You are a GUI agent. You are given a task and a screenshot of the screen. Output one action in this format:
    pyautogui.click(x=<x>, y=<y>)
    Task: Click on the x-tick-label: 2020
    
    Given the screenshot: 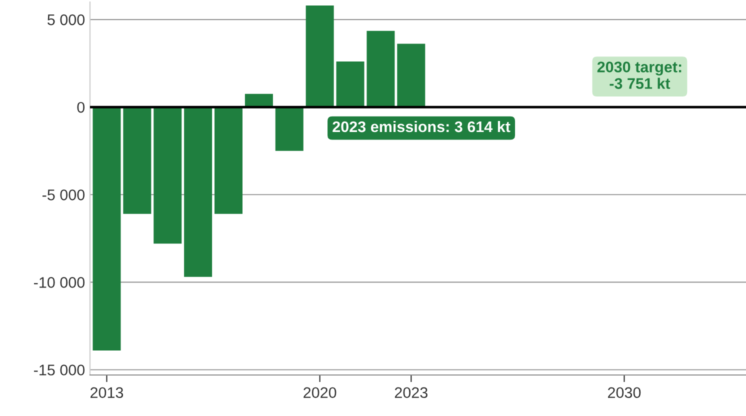 What is the action you would take?
    pyautogui.click(x=320, y=392)
    